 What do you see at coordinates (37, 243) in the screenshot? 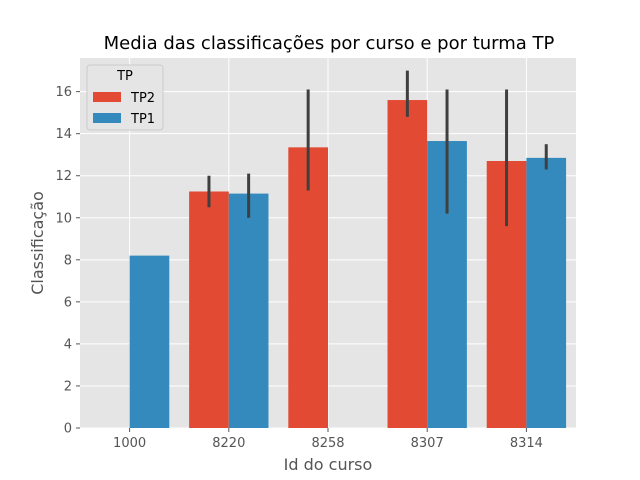
I see `y-axis-label: Classificação` at bounding box center [37, 243].